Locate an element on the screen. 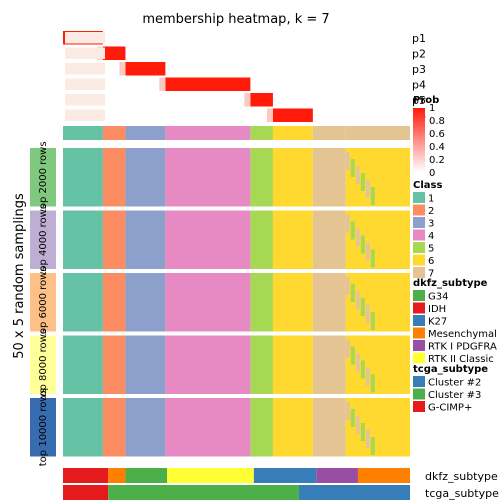 The width and height of the screenshot is (504, 504). prob-legend-tick: 1 is located at coordinates (432, 108).